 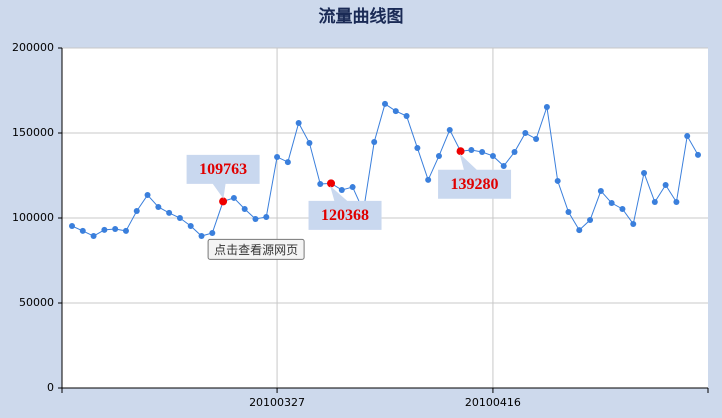 I want to click on y-tick-label: 0, so click(x=50, y=387).